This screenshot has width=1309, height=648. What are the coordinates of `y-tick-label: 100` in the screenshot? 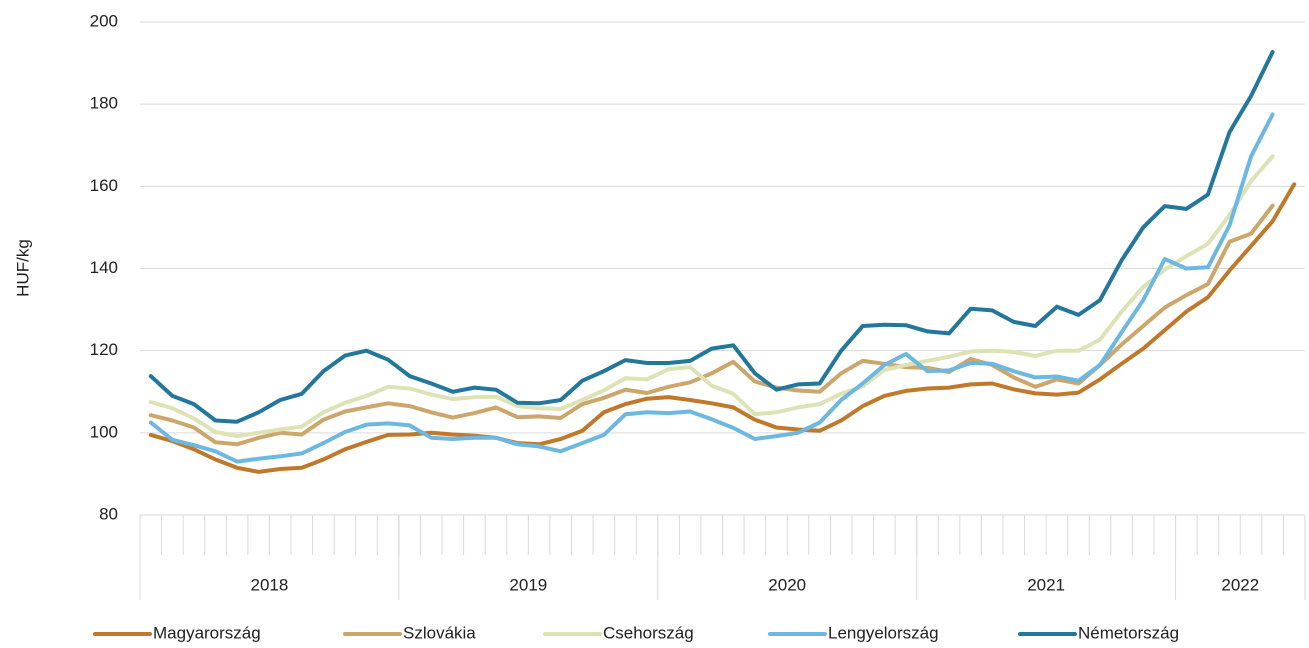 It's located at (104, 431).